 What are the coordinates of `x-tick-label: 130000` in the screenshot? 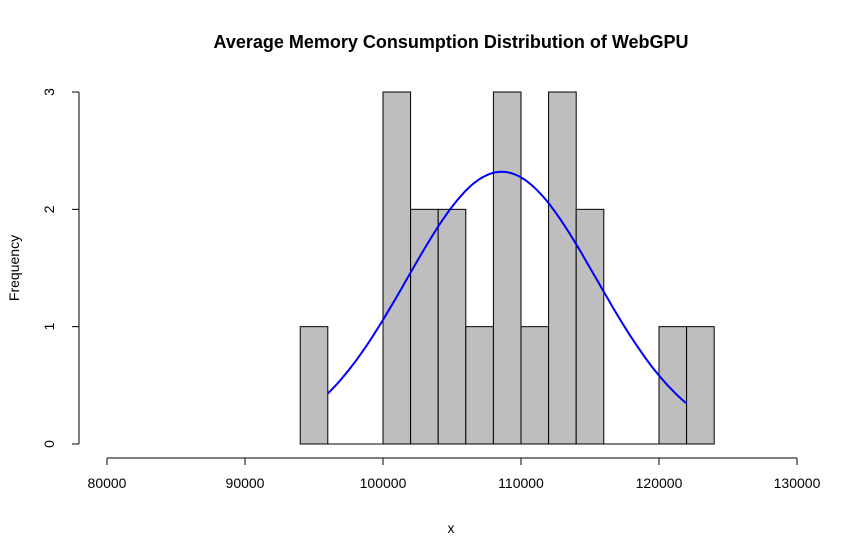 It's located at (797, 483).